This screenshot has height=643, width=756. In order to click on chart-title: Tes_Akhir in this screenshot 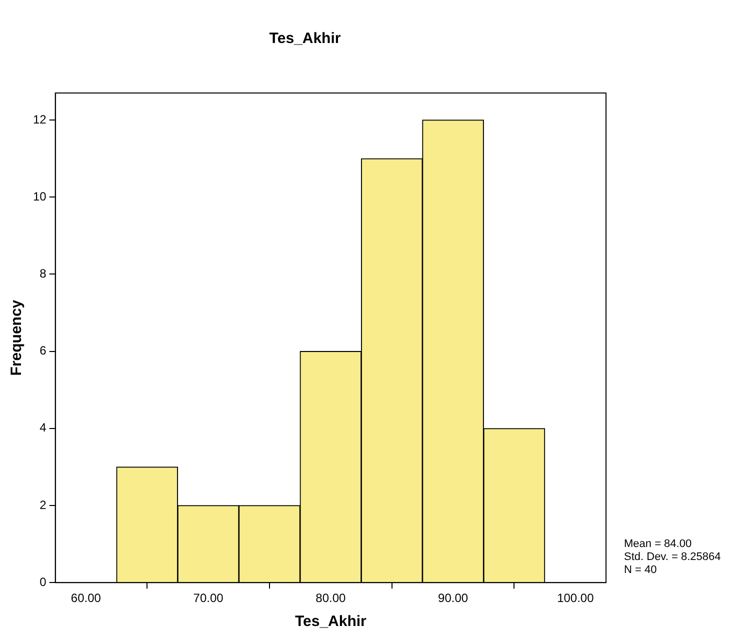, I will do `click(305, 39)`.